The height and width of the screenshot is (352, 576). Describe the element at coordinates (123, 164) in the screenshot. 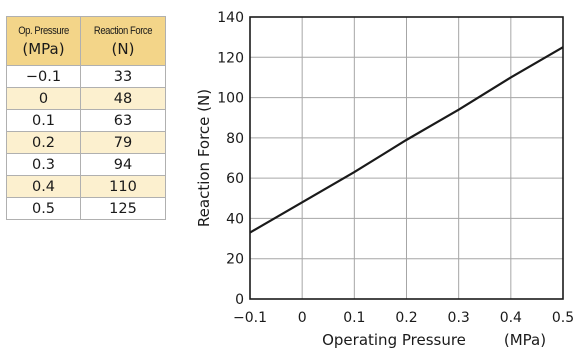

I see `table-cell-force: 94` at that location.